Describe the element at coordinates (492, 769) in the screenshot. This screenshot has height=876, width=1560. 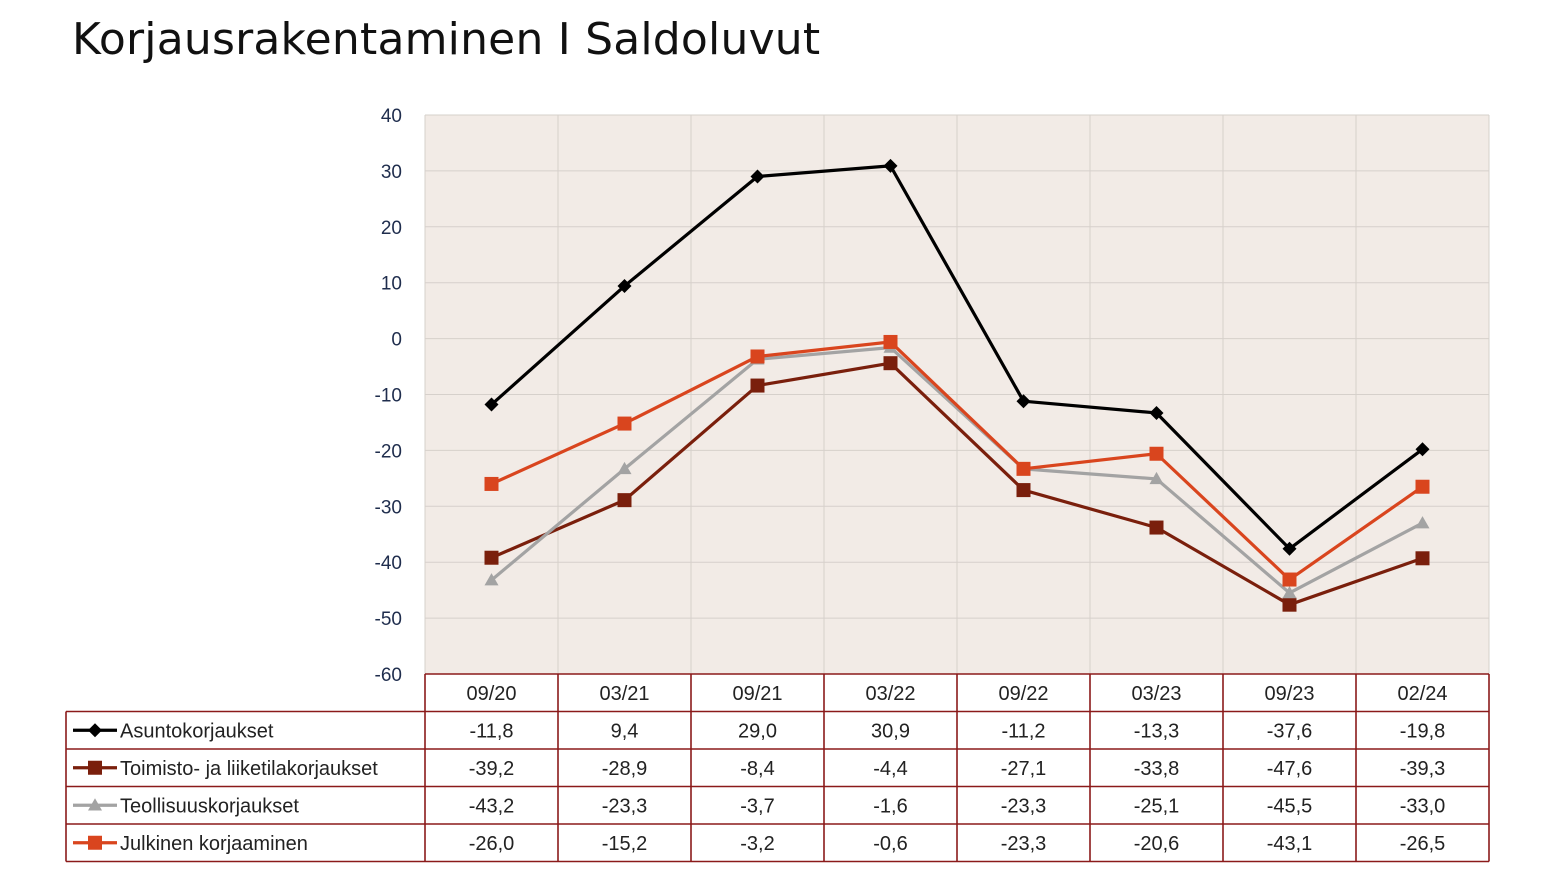
I see `data-label: -39,2` at that location.